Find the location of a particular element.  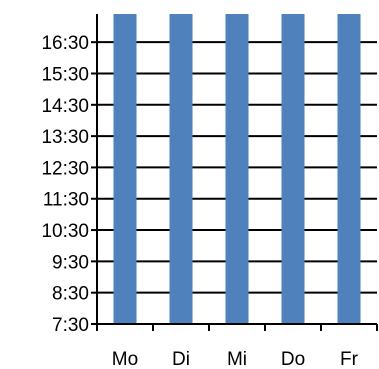

y-tick-label: 8:30 is located at coordinates (70, 294).